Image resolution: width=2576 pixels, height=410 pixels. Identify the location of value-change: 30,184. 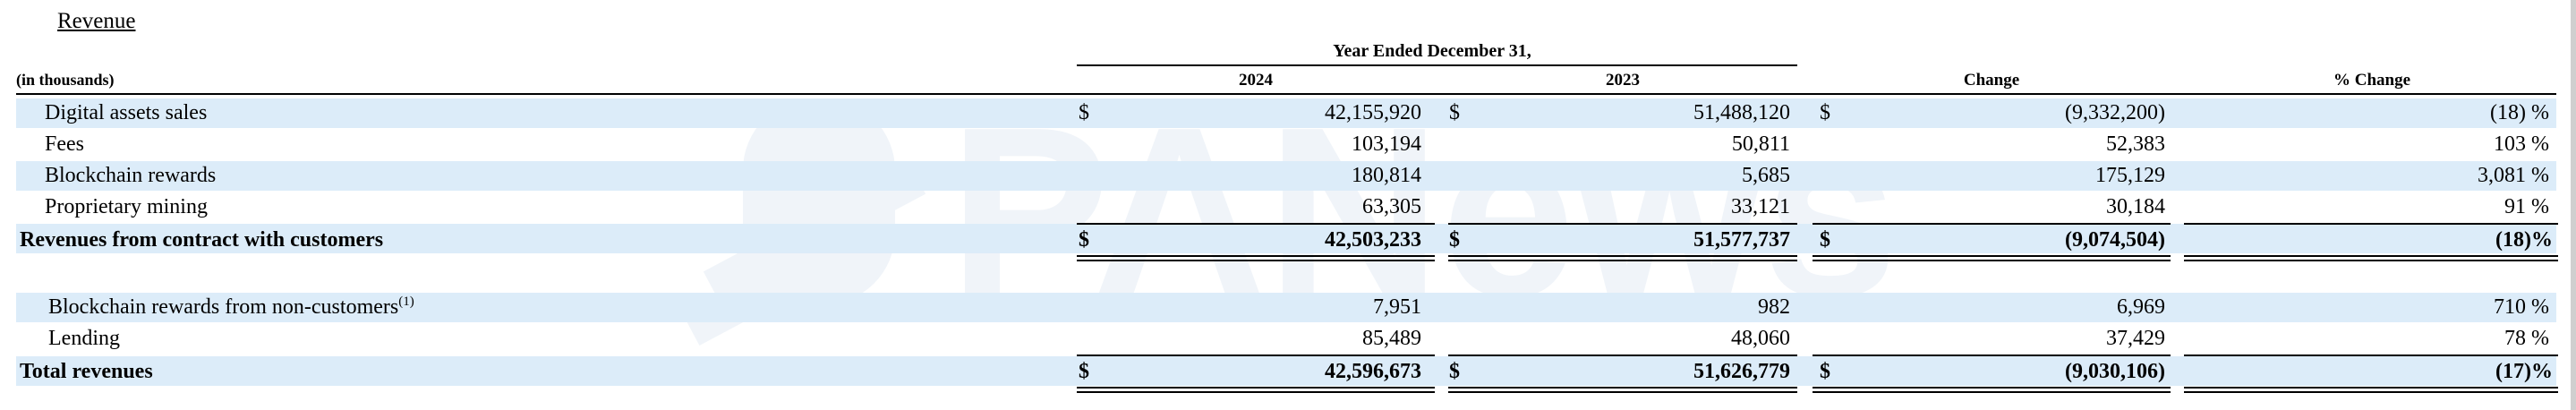
(2135, 206).